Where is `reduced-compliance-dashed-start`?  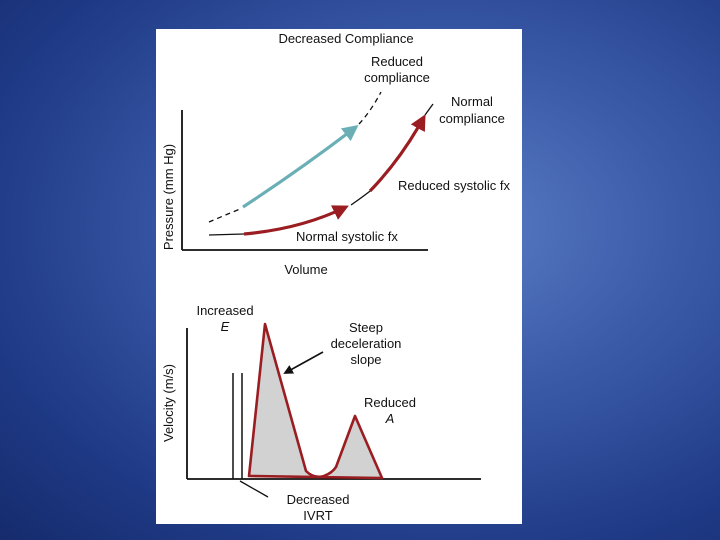 reduced-compliance-dashed-start is located at coordinates (224, 215).